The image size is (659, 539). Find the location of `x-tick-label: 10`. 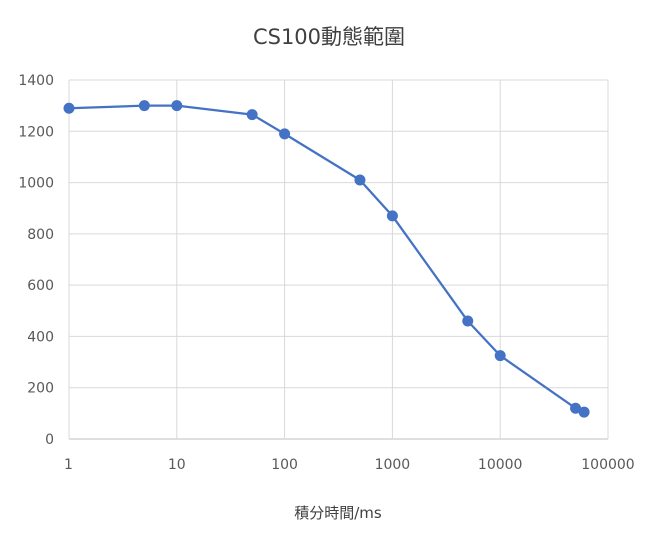

x-tick-label: 10 is located at coordinates (177, 465).